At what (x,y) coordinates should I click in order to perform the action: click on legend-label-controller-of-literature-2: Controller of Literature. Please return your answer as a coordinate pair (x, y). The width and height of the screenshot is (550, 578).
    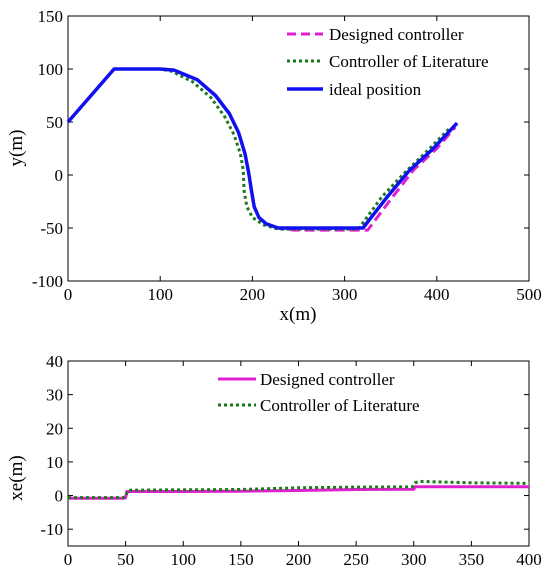
    Looking at the image, I should click on (340, 405).